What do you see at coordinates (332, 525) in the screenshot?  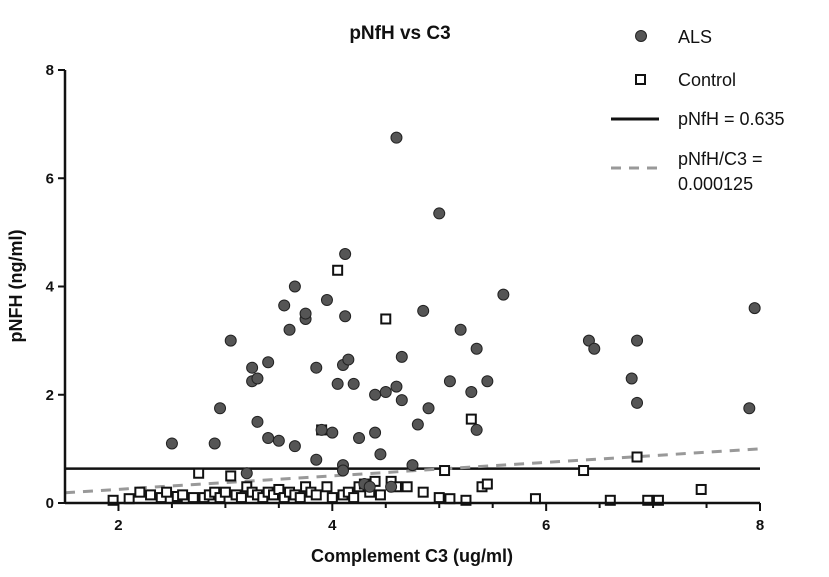 I see `x-tick-label: 4` at bounding box center [332, 525].